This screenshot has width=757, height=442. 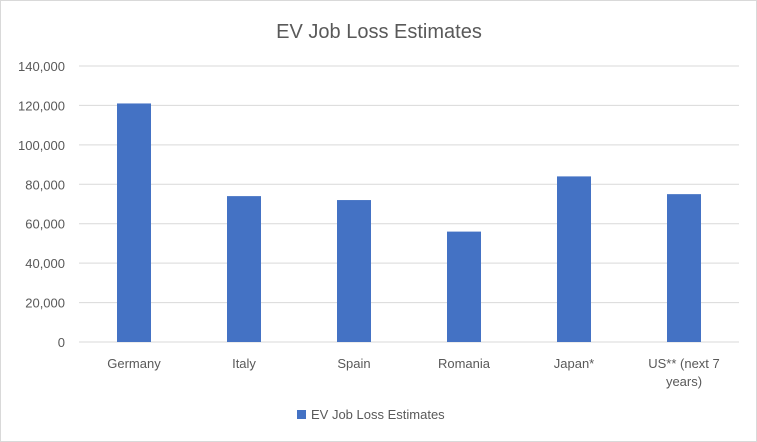 I want to click on legend-label: EV Job Loss Estimates, so click(x=378, y=414).